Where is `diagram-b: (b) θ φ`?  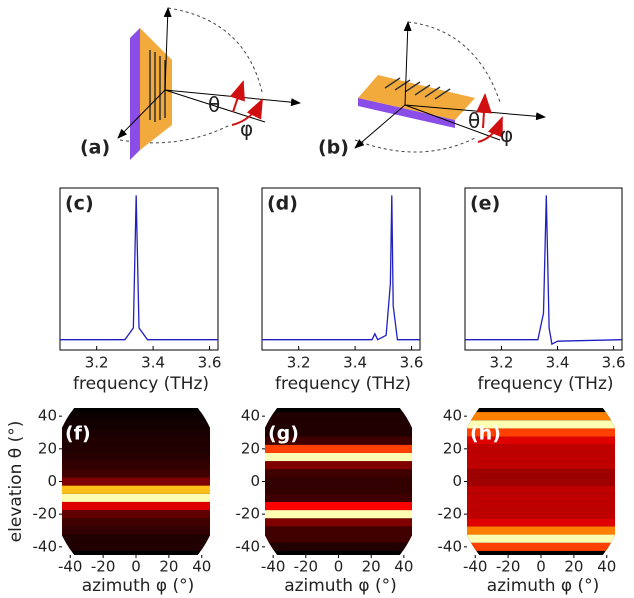
diagram-b: (b) θ φ is located at coordinates (432, 90).